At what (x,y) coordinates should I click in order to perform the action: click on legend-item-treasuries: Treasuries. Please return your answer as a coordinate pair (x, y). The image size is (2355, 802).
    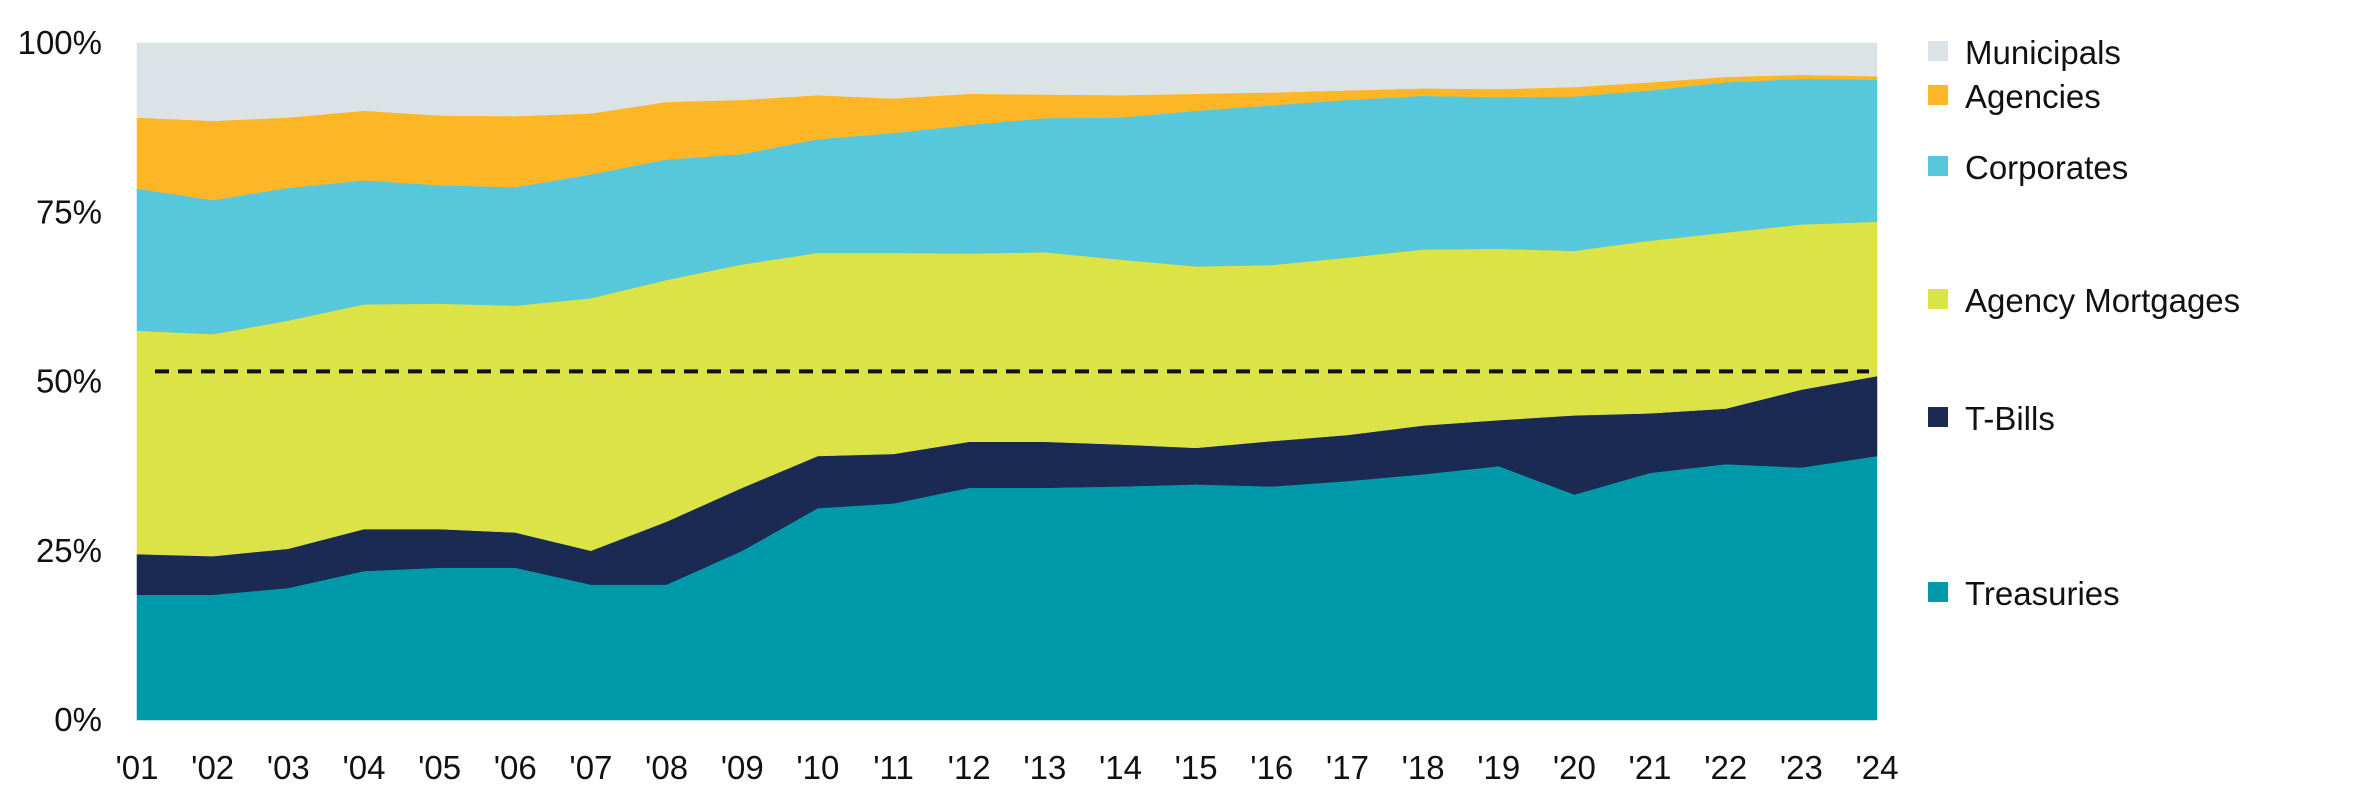
    Looking at the image, I should click on (2024, 593).